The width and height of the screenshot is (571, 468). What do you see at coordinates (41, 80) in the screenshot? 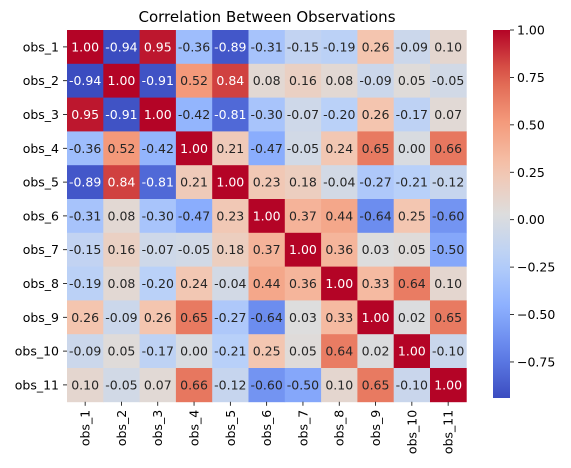
I see `row-label-obs_2: obs_2` at bounding box center [41, 80].